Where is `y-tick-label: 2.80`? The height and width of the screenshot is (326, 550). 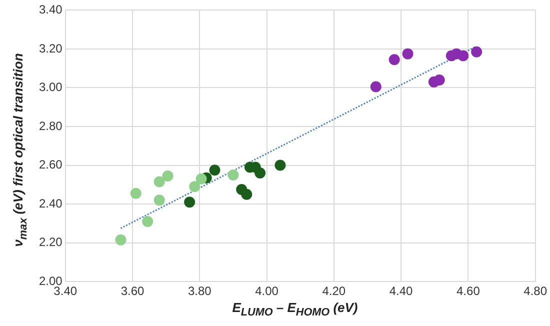 y-tick-label: 2.80 is located at coordinates (50, 125).